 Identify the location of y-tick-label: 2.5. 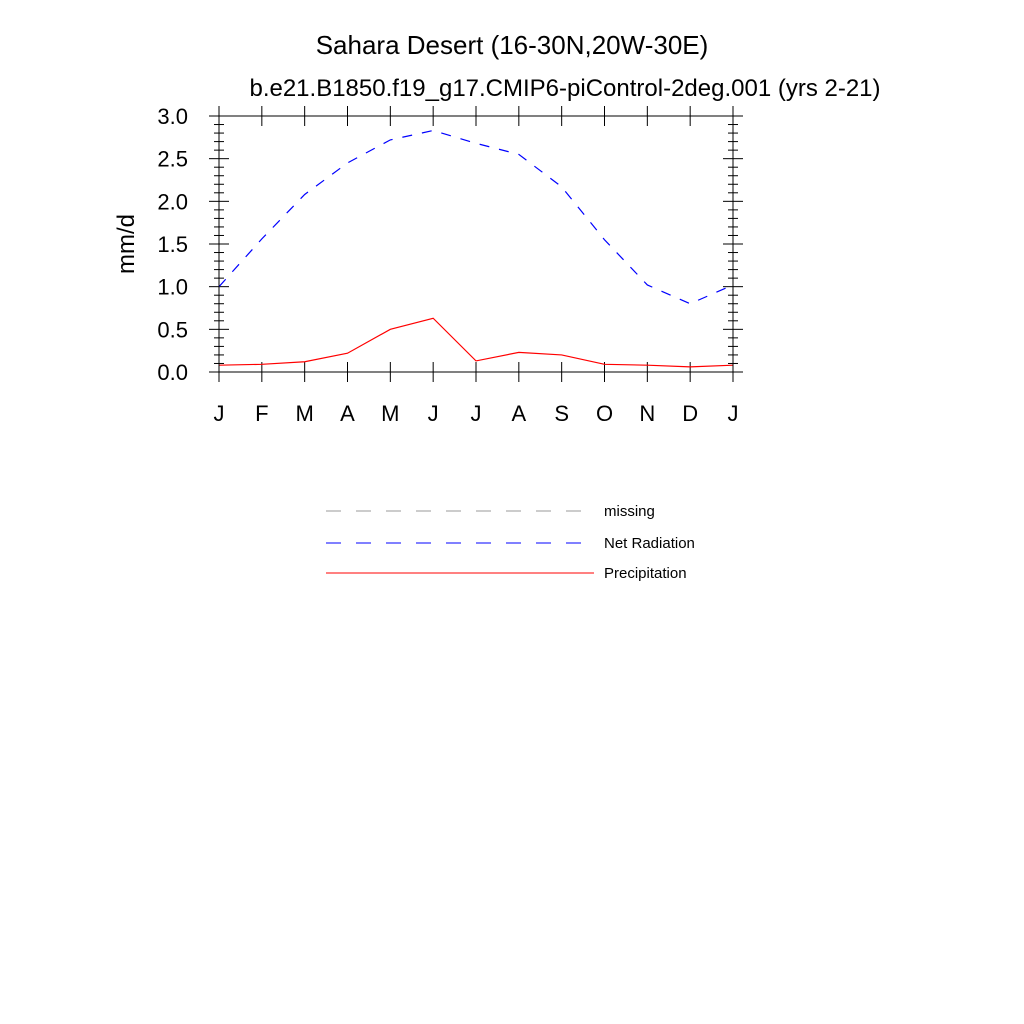
(172, 159).